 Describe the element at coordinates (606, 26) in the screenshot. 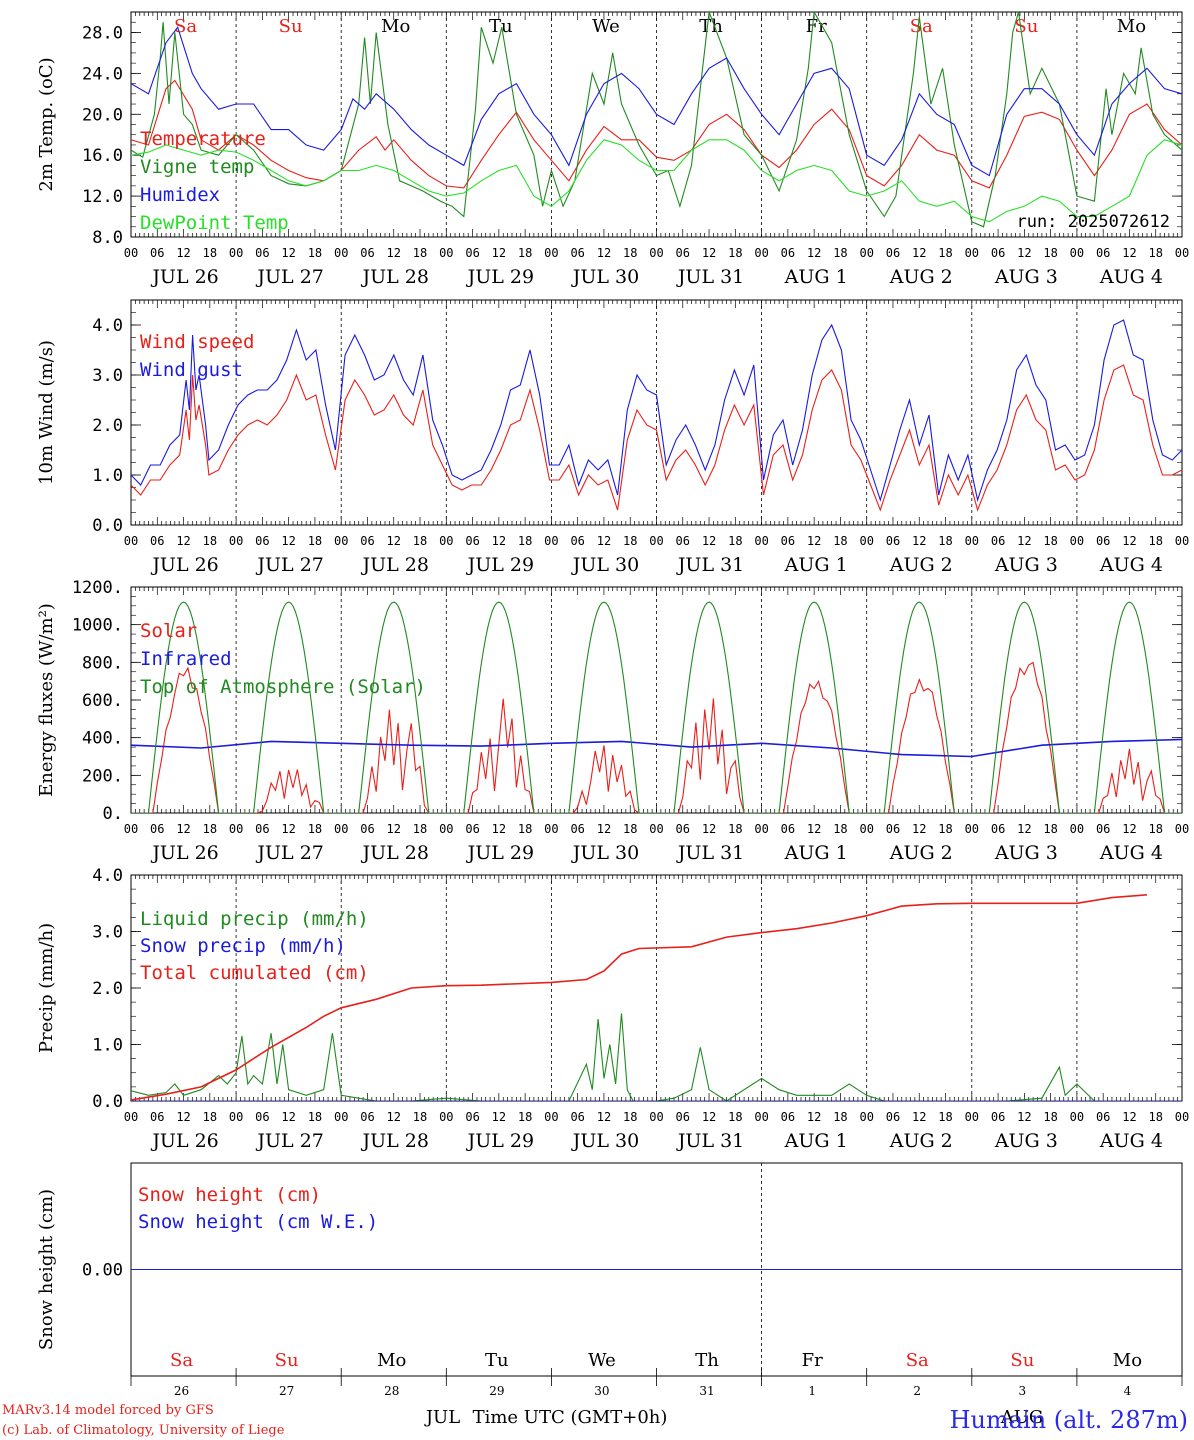

I see `weekday-label: We` at that location.